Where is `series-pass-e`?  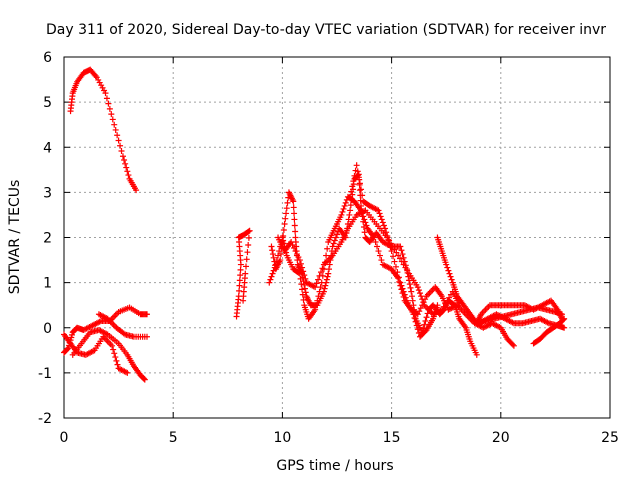 series-pass-e is located at coordinates (122, 325).